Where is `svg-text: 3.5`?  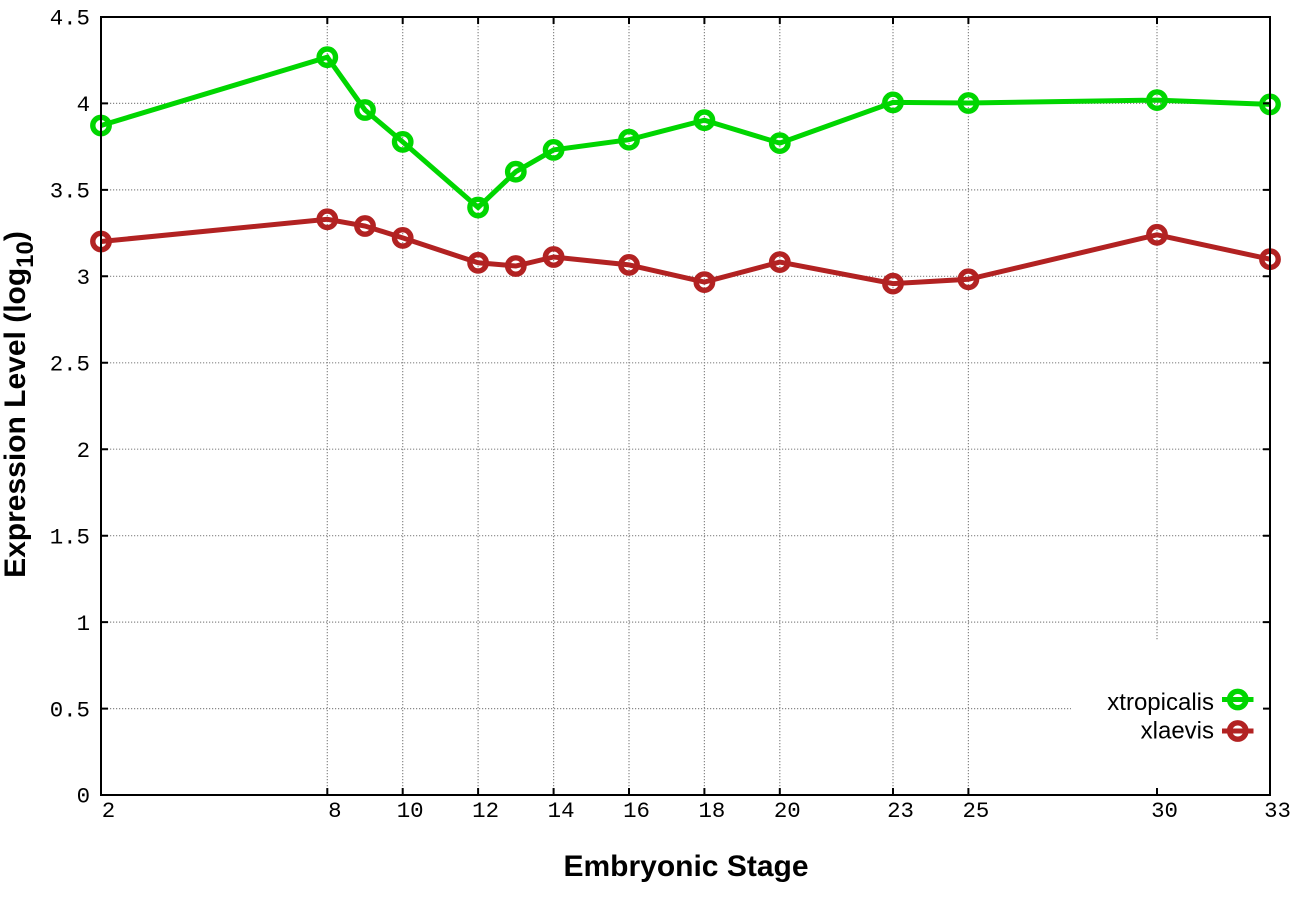 svg-text: 3.5 is located at coordinates (70, 192).